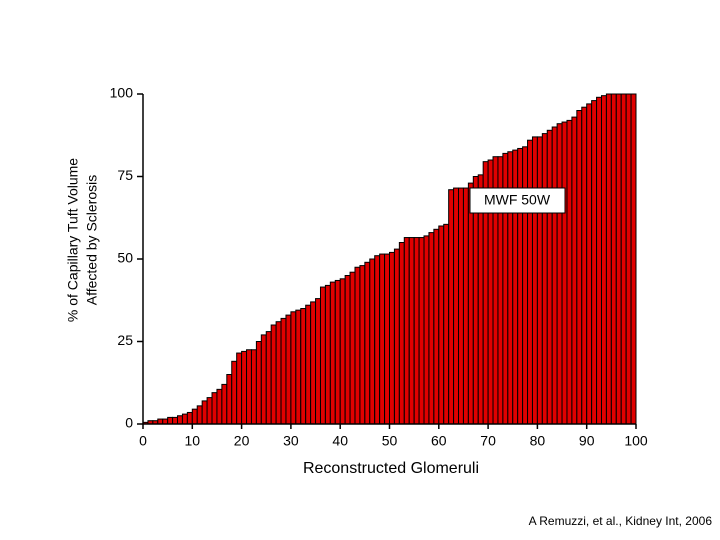 The image size is (720, 540). I want to click on y-tick-label: 50, so click(125, 258).